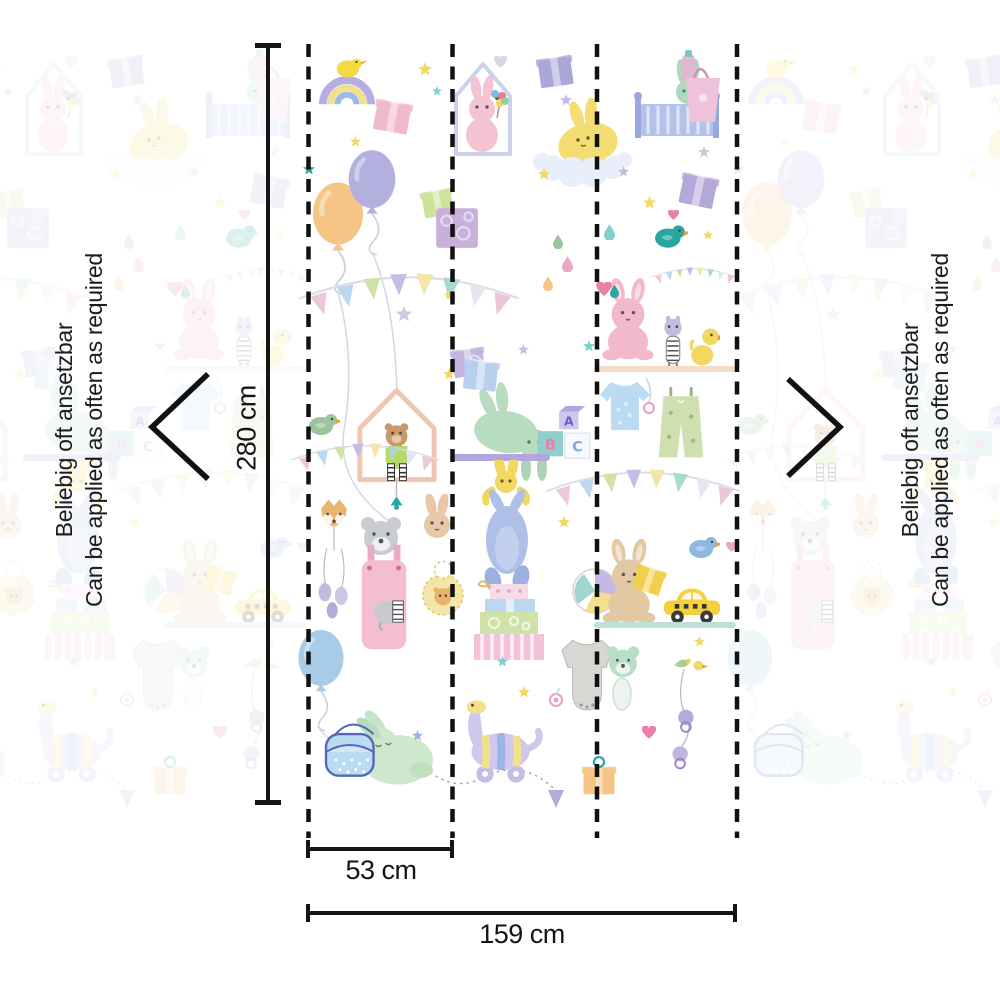  Describe the element at coordinates (364, 407) in the screenshot. I see `balloon-string` at that location.